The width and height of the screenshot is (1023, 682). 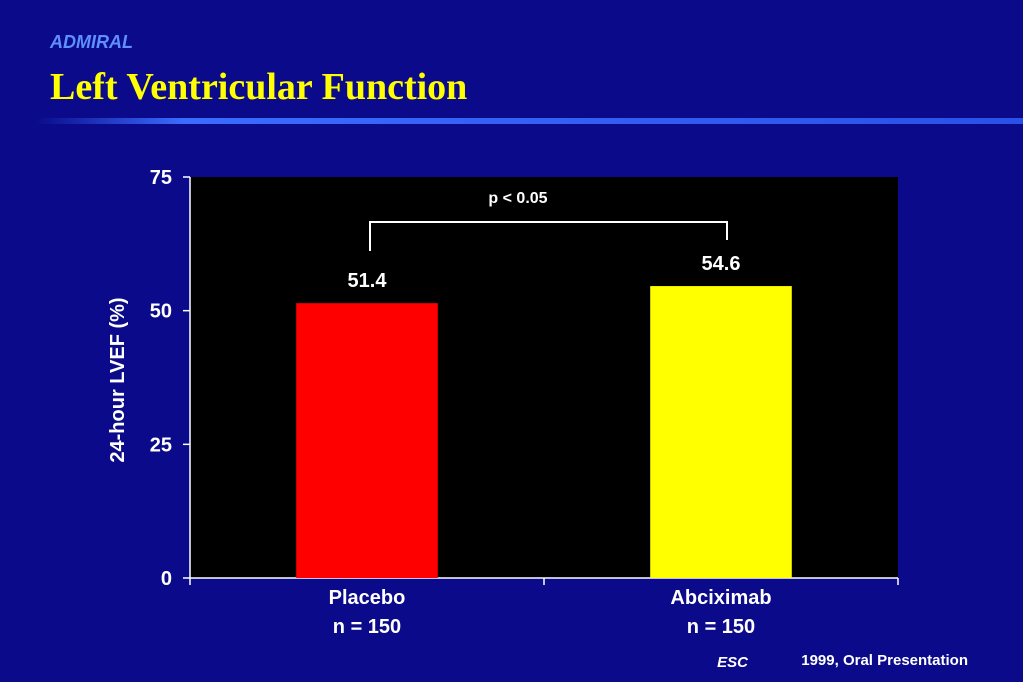 I want to click on y-tick-label: 25, so click(x=161, y=445).